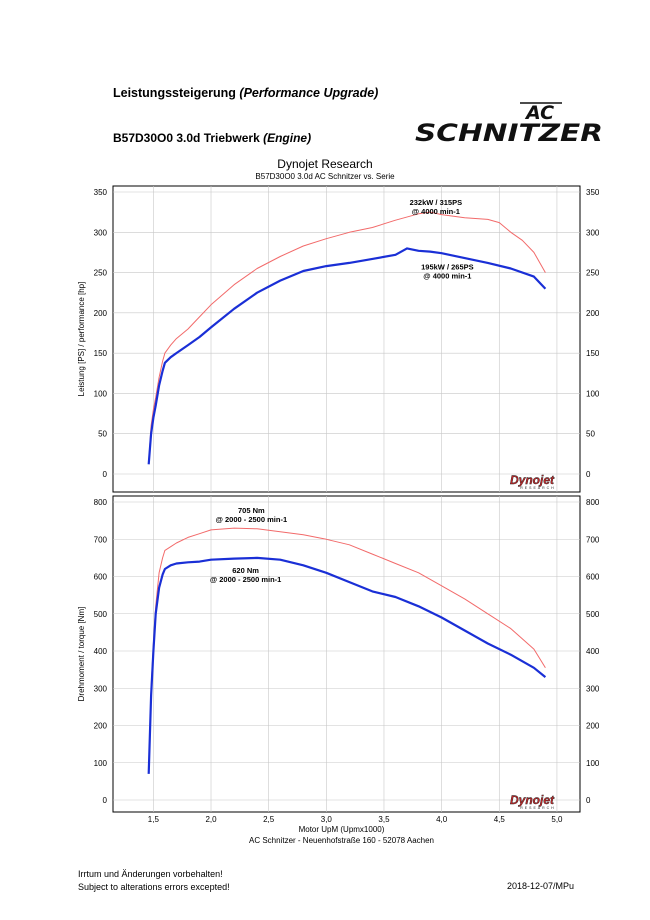 The image size is (650, 920). What do you see at coordinates (557, 819) in the screenshot?
I see `x-tick-label: 5,0` at bounding box center [557, 819].